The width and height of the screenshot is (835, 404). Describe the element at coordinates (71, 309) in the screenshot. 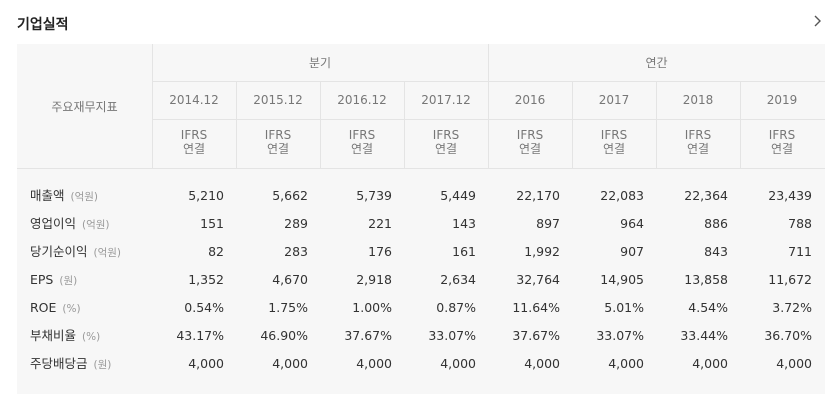

I see `row-unit: (%)` at that location.